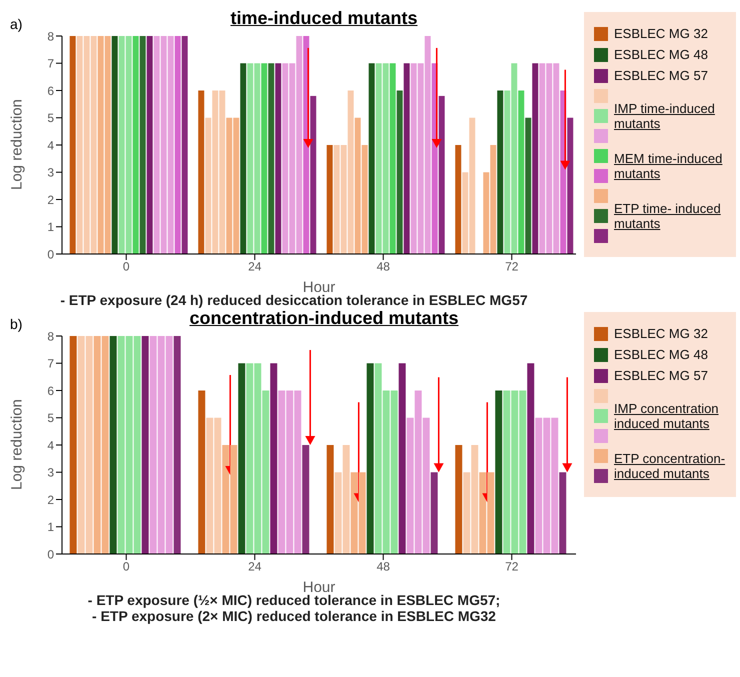  I want to click on legend-label: ETP time- induced mutants, so click(668, 216).